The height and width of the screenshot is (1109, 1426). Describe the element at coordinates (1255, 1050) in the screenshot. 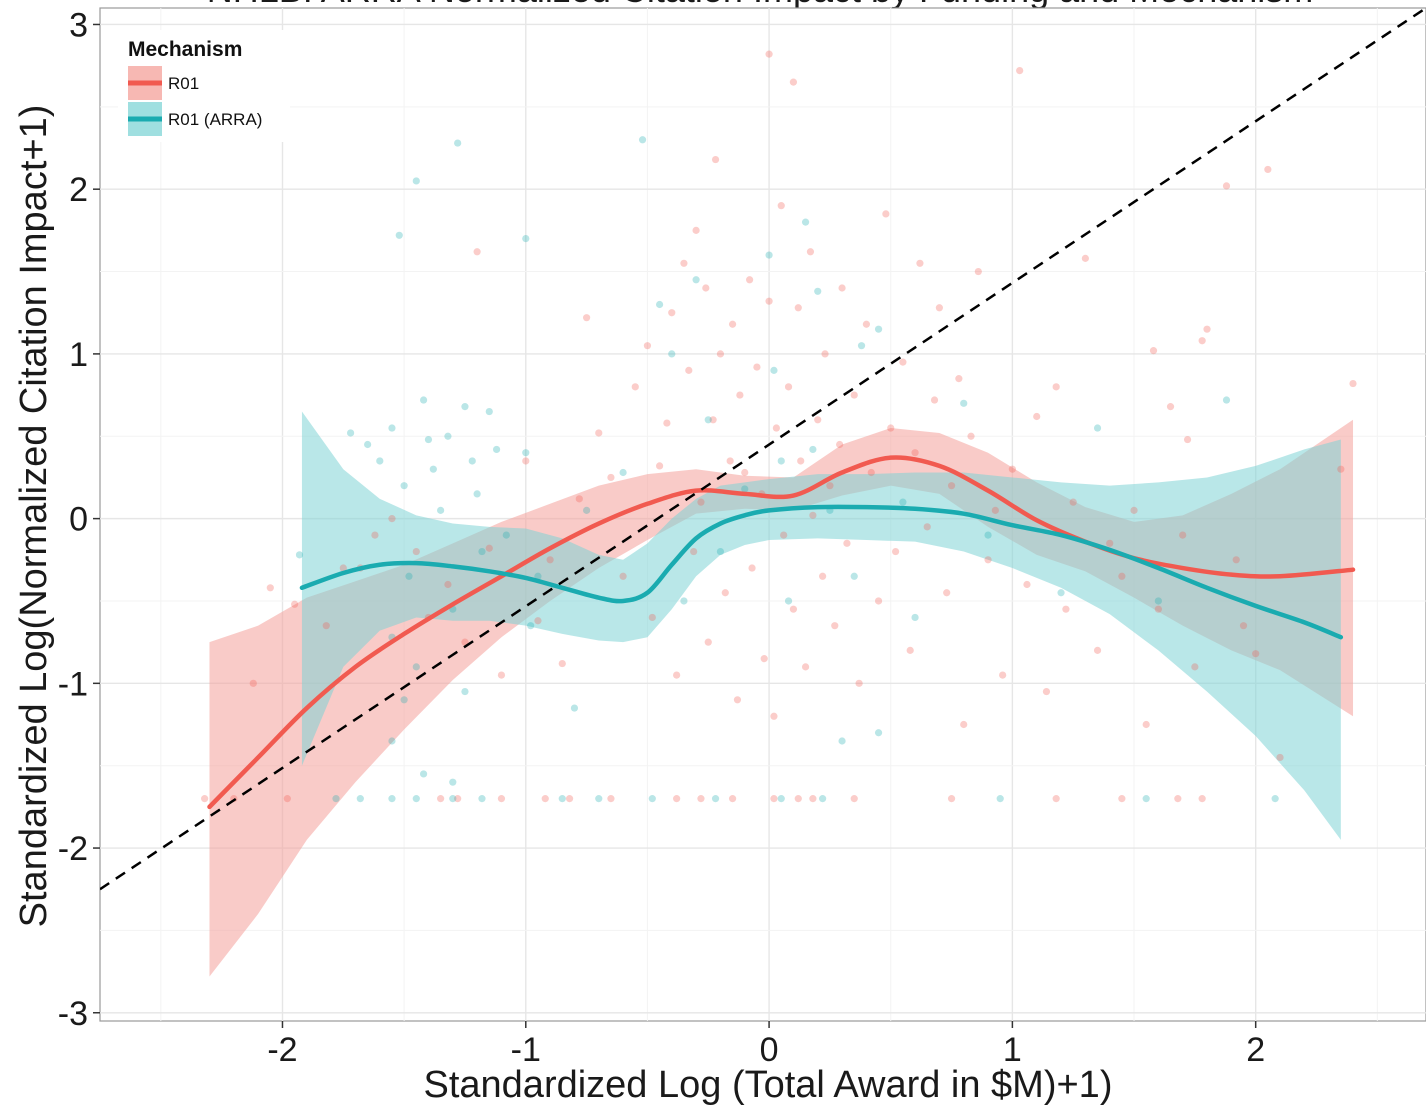

I see `x-tick-label: 2` at that location.